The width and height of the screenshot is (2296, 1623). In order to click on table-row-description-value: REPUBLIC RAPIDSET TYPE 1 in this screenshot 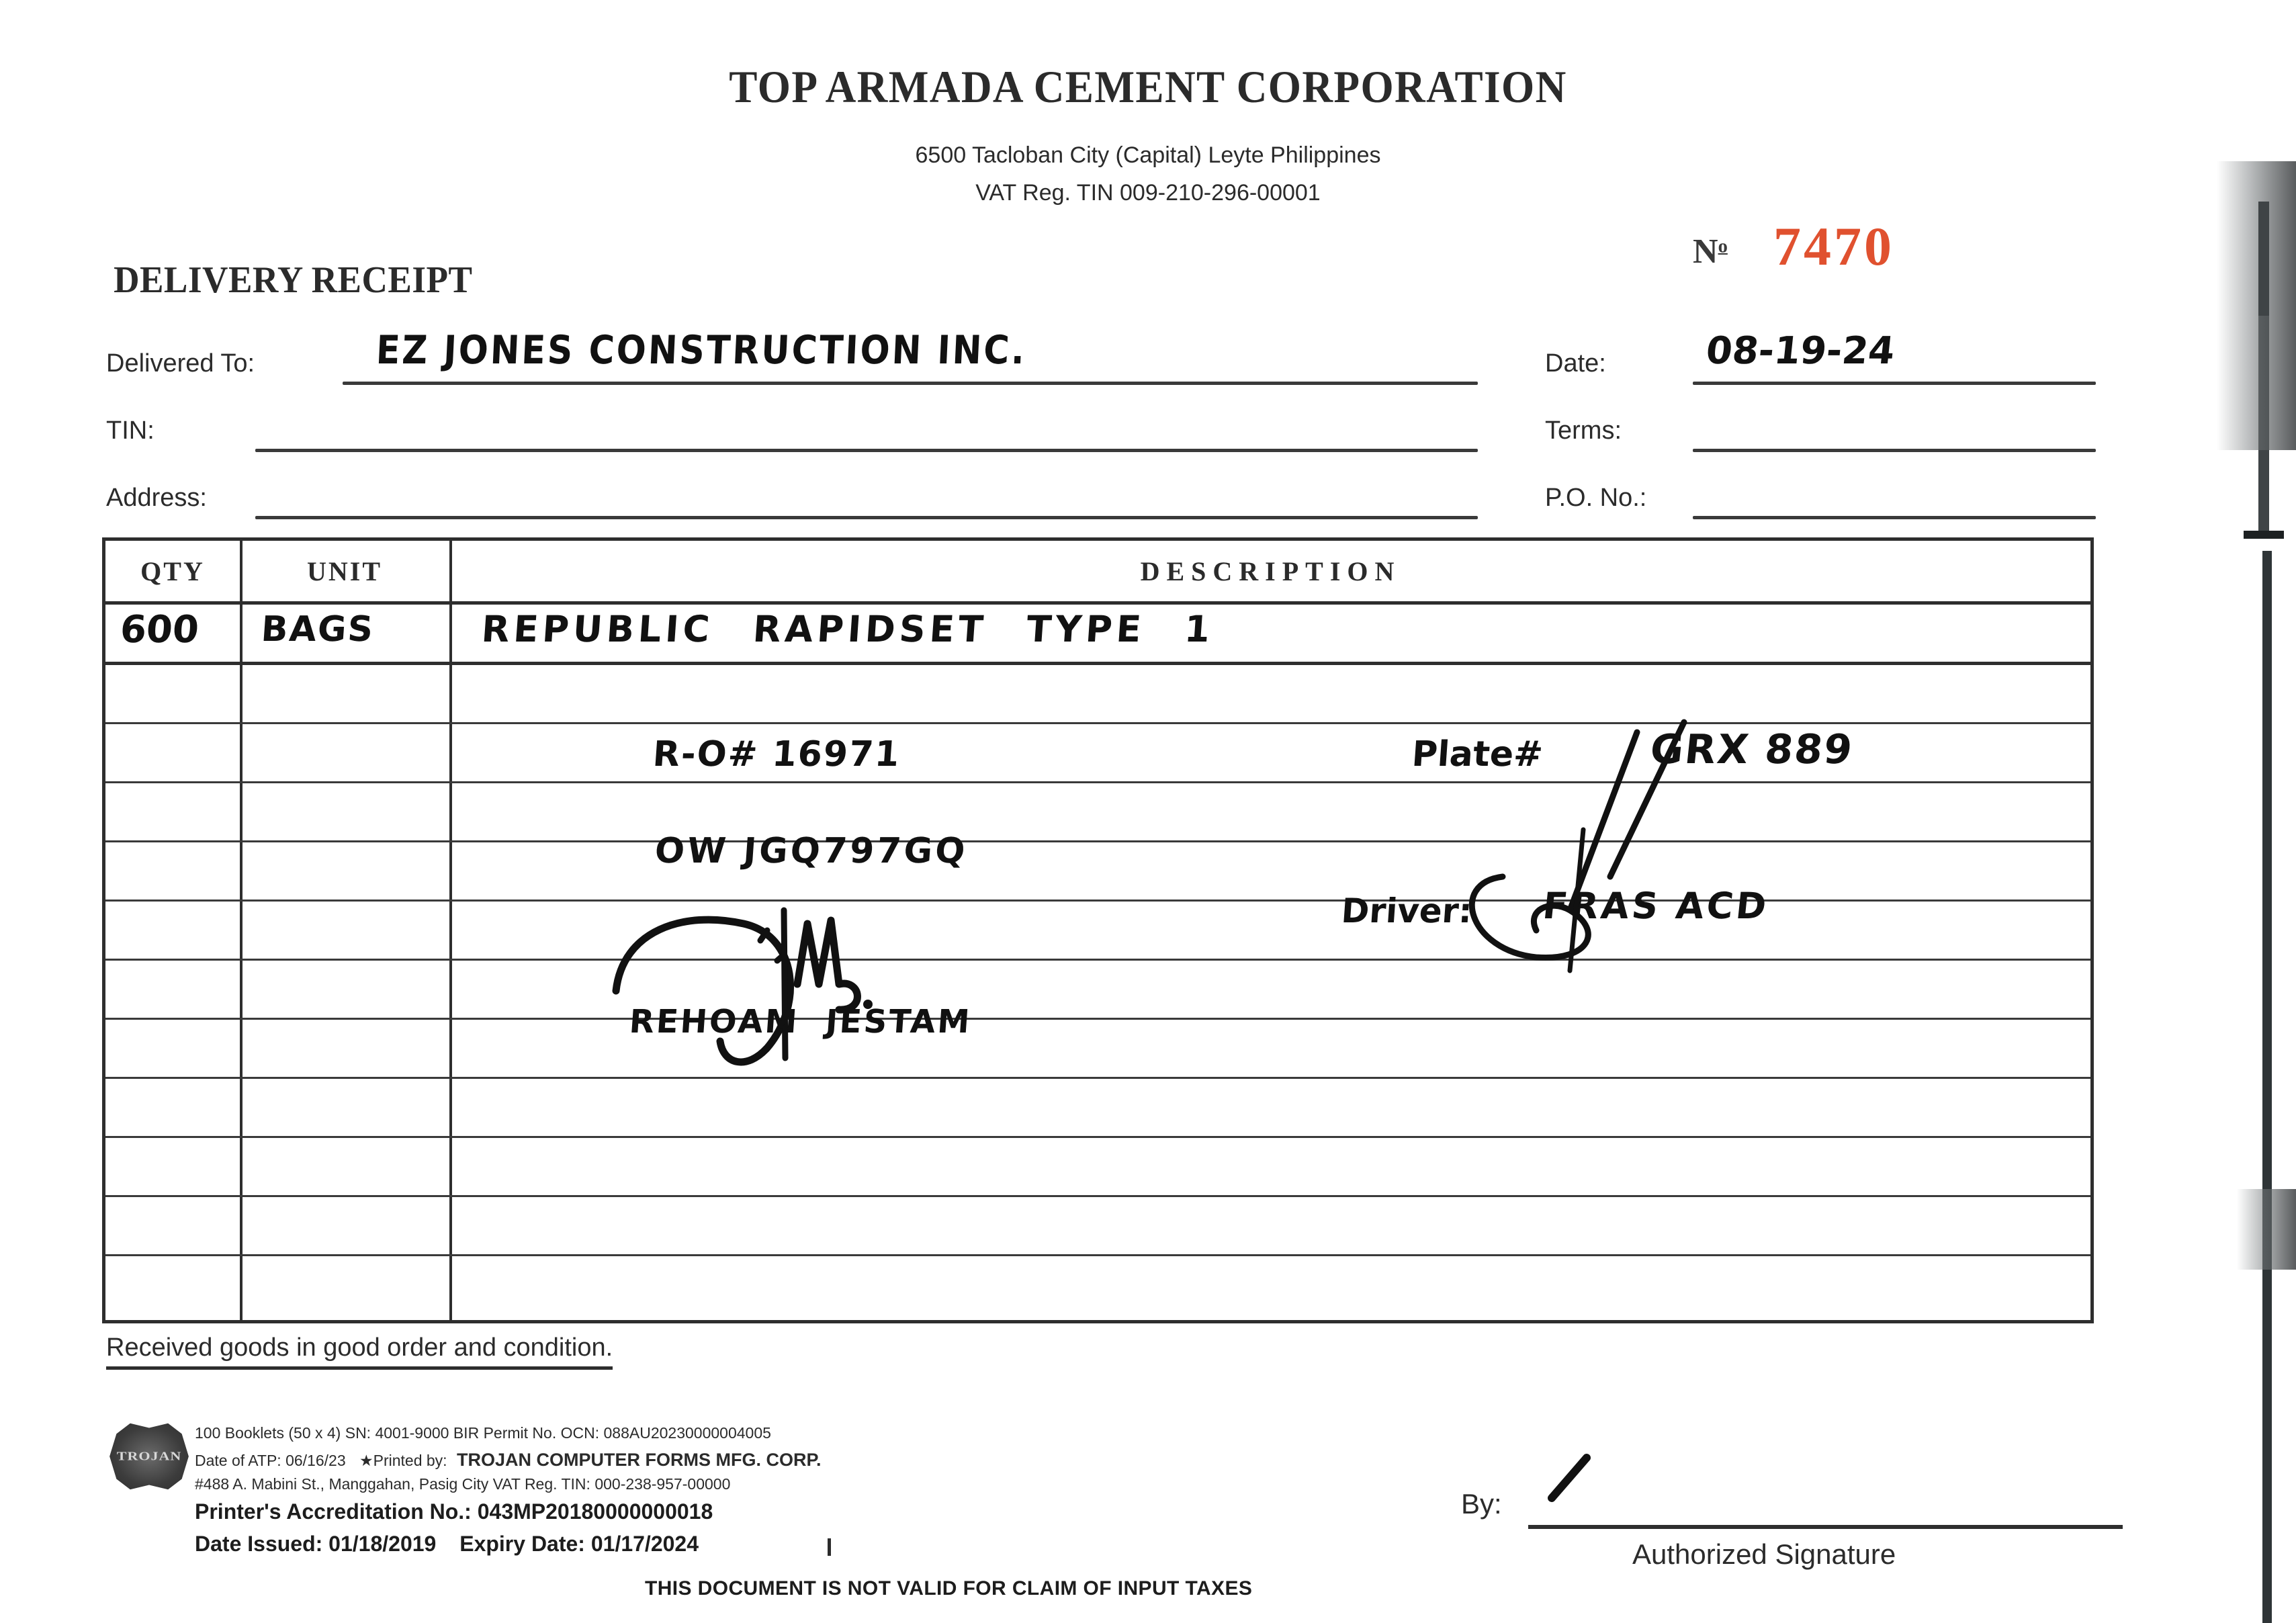, I will do `click(848, 629)`.